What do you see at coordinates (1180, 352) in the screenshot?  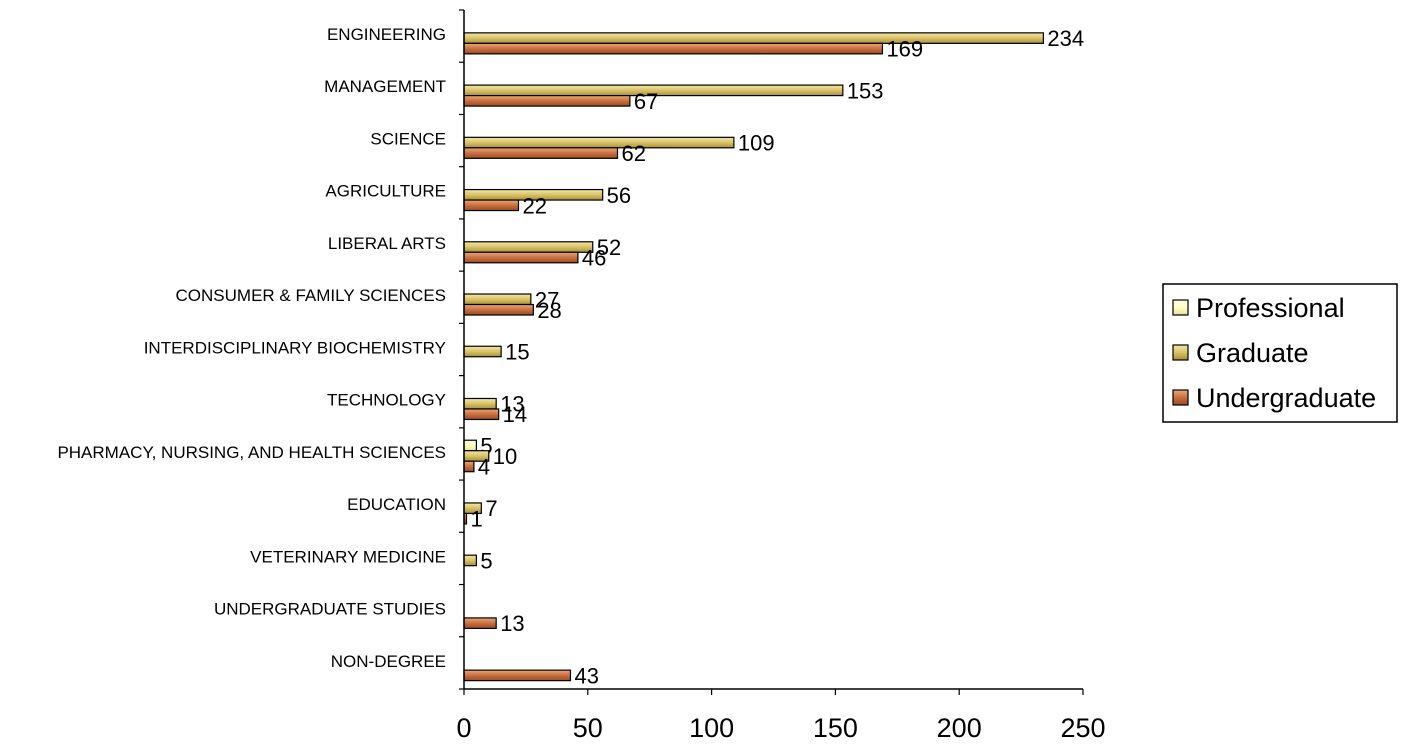 I see `legend-swatch-graduate` at bounding box center [1180, 352].